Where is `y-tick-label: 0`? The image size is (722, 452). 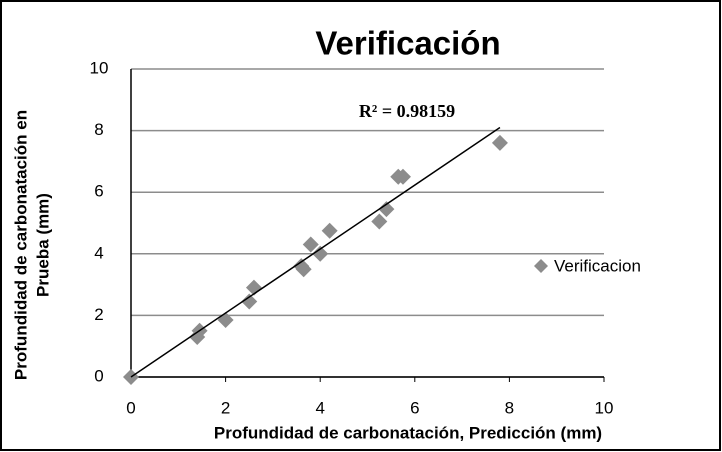 y-tick-label: 0 is located at coordinates (98, 375).